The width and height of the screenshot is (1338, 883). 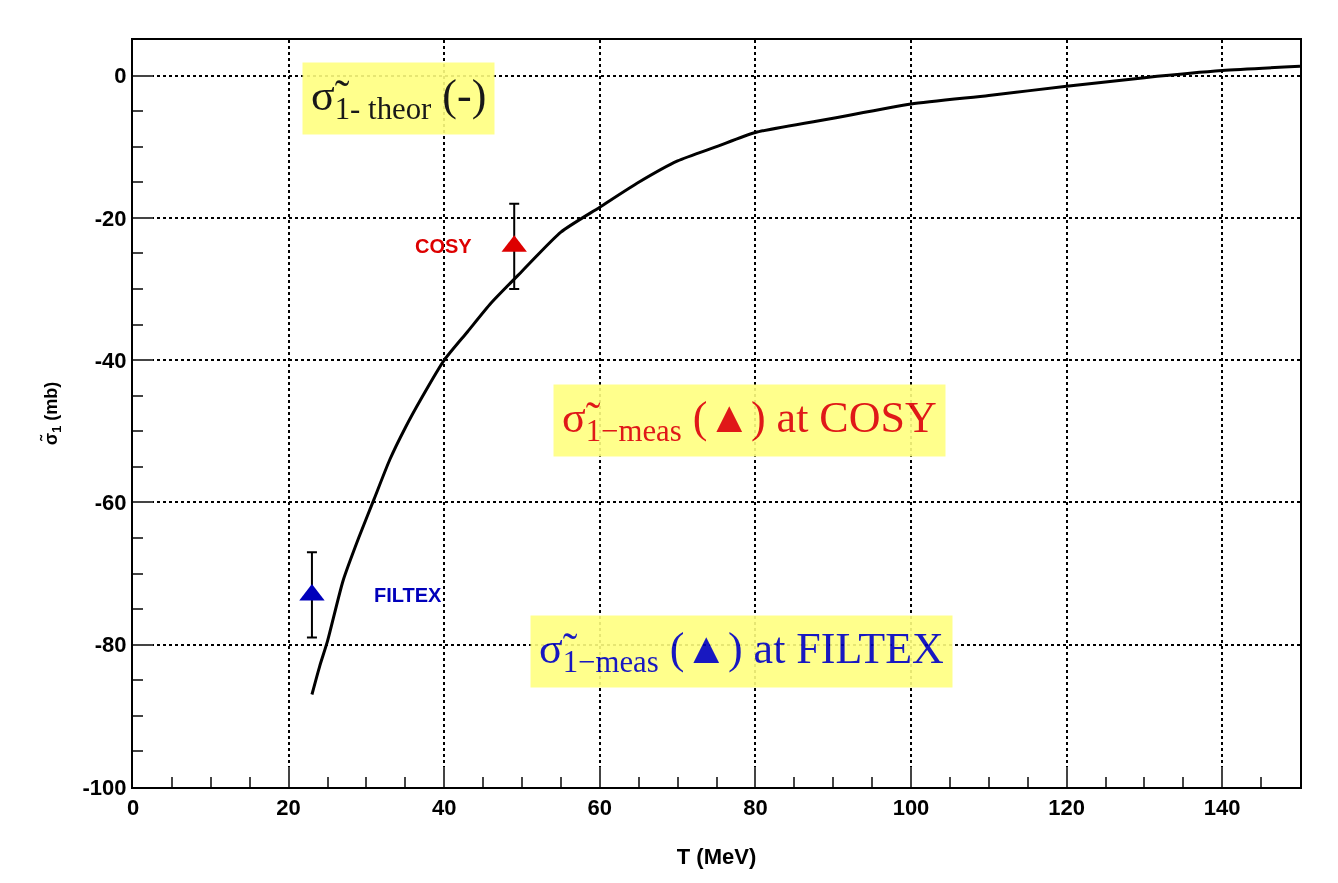 I want to click on text: σ̃$_{1- theor}$ (-), so click(x=399, y=99).